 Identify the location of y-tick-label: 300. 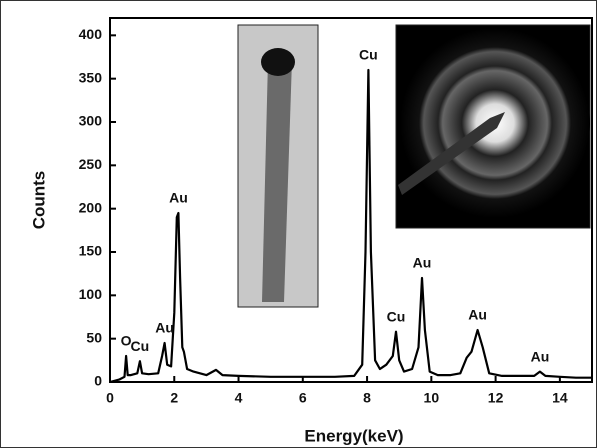
(91, 121).